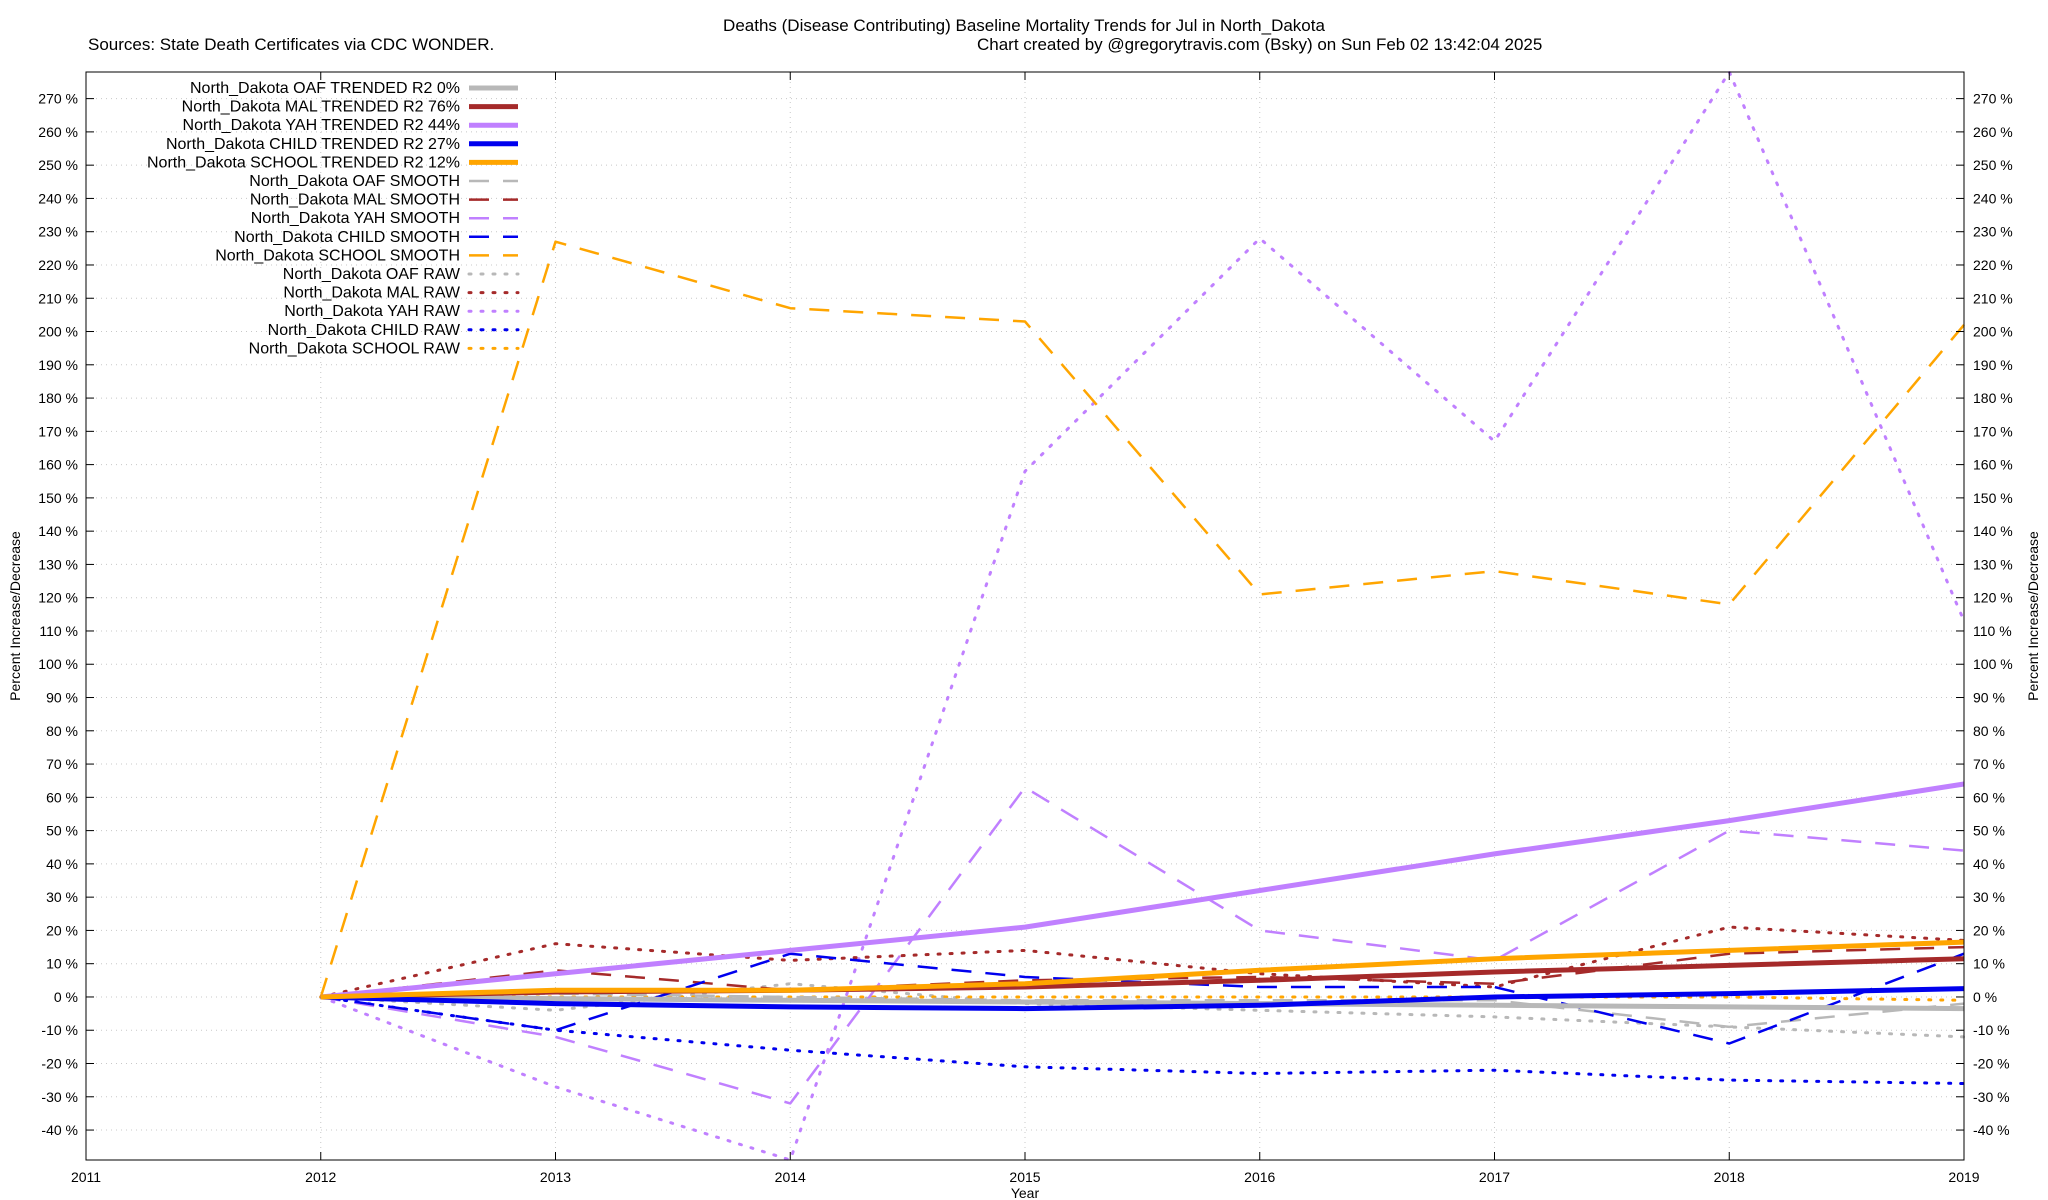 The width and height of the screenshot is (2048, 1200). What do you see at coordinates (355, 200) in the screenshot?
I see `legend-label: North_Dakota MAL SMOOTH` at bounding box center [355, 200].